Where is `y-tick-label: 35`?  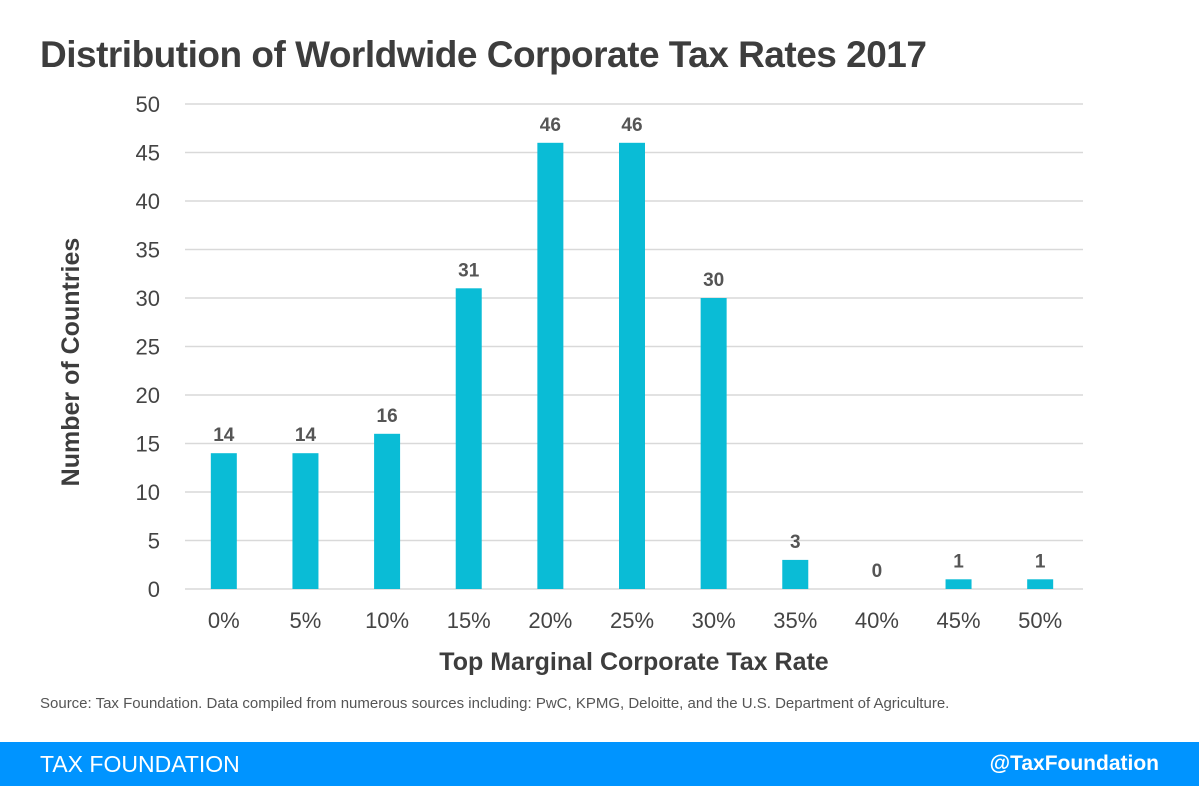 y-tick-label: 35 is located at coordinates (148, 250).